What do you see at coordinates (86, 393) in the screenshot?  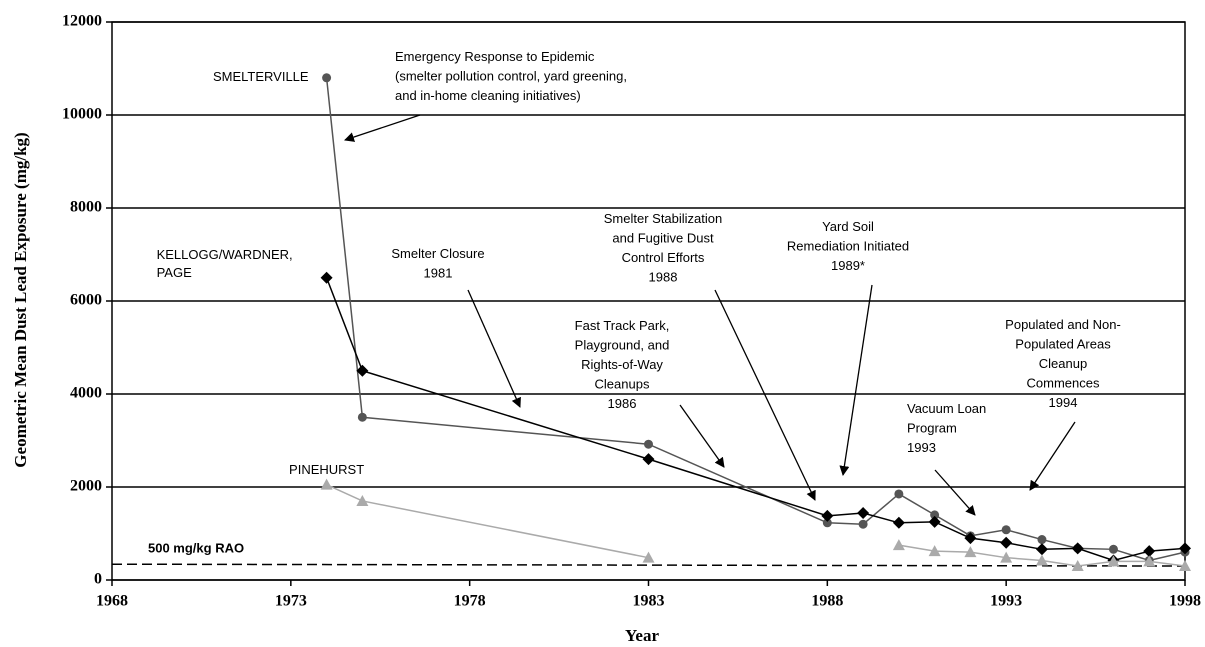 I see `y-tick-label: 4000` at bounding box center [86, 393].